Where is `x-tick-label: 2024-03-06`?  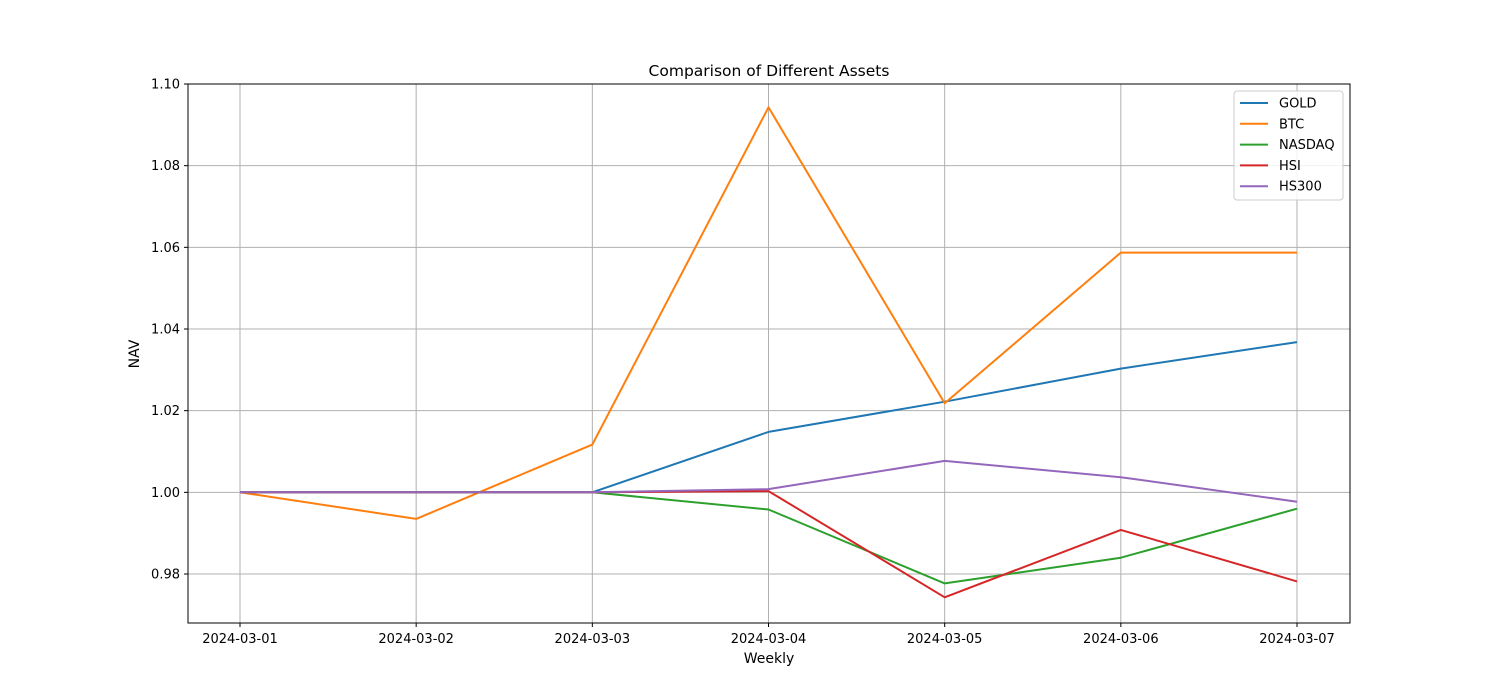
x-tick-label: 2024-03-06 is located at coordinates (1121, 639).